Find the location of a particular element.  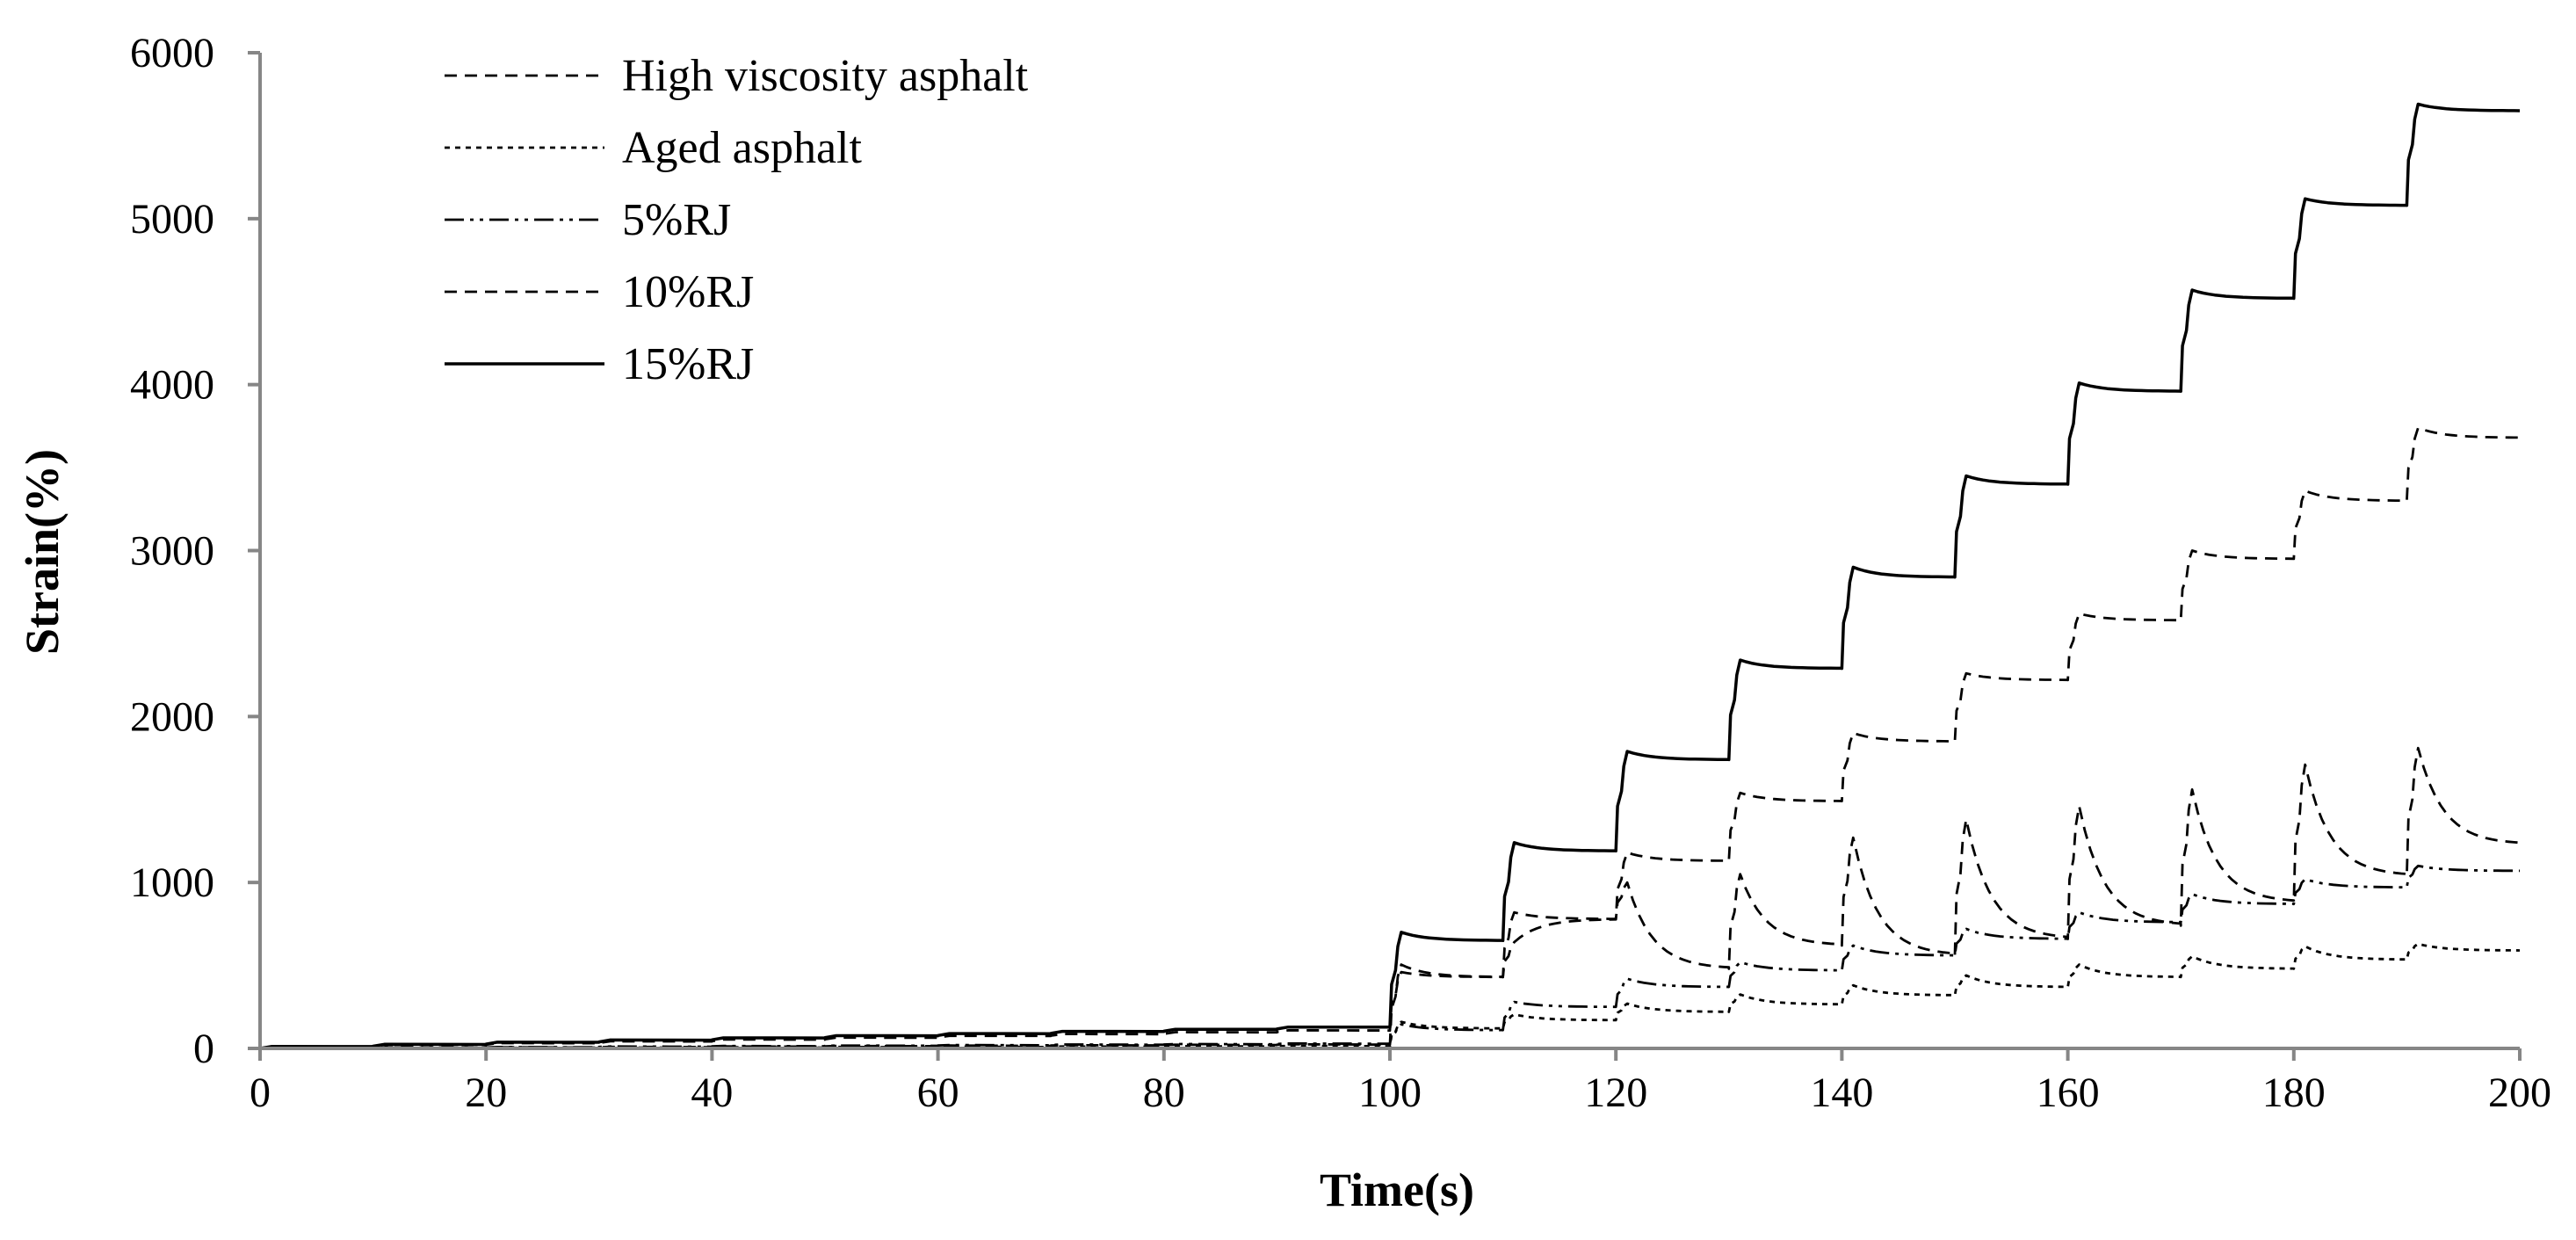

y-tick-label: 6000 is located at coordinates (172, 53).